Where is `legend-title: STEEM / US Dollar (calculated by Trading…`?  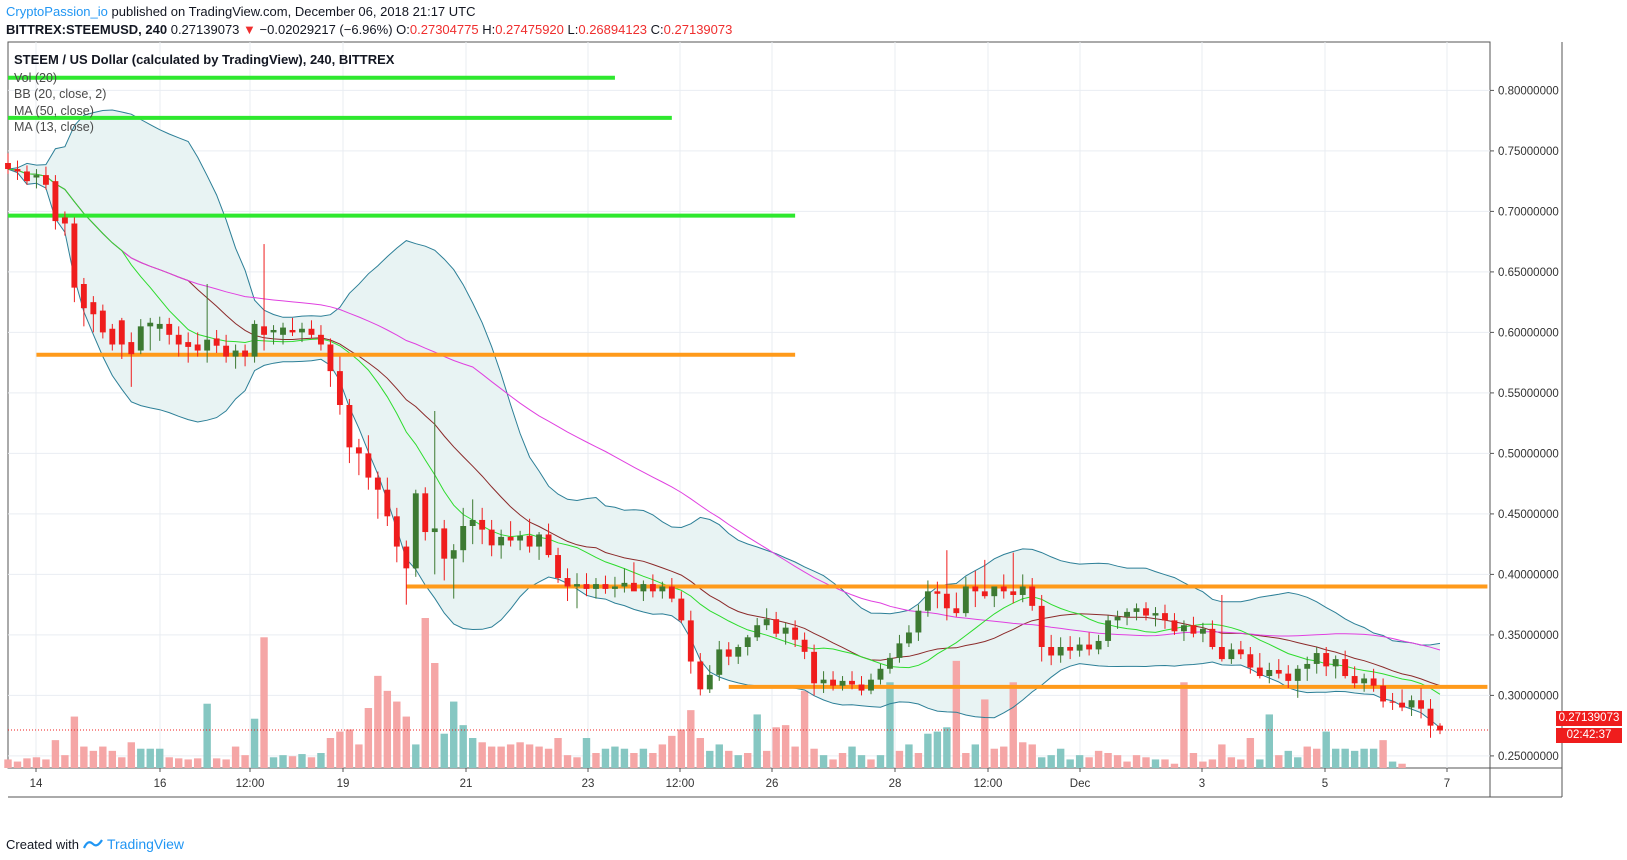
legend-title: STEEM / US Dollar (calculated by Trading… is located at coordinates (204, 59).